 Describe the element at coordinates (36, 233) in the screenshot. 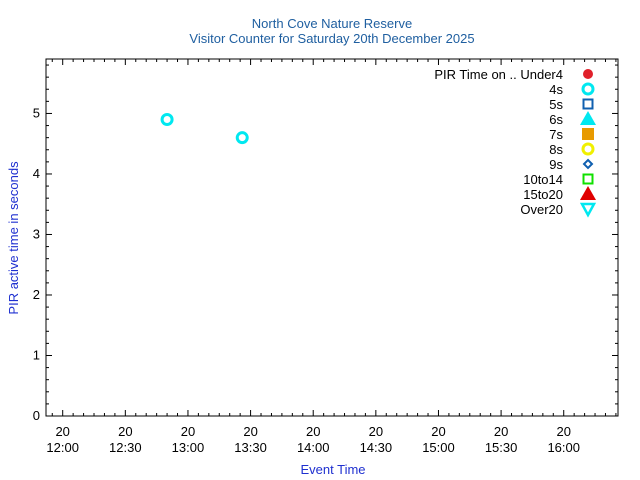

I see `y-tick-label: 3` at that location.